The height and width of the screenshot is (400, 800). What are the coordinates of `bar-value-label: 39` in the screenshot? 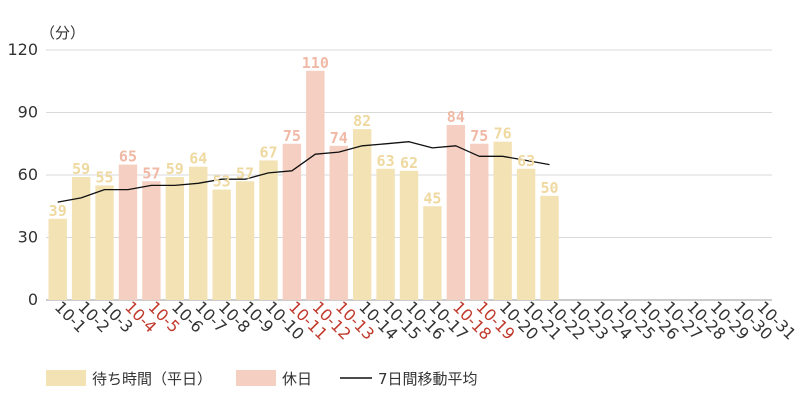 It's located at (58, 211).